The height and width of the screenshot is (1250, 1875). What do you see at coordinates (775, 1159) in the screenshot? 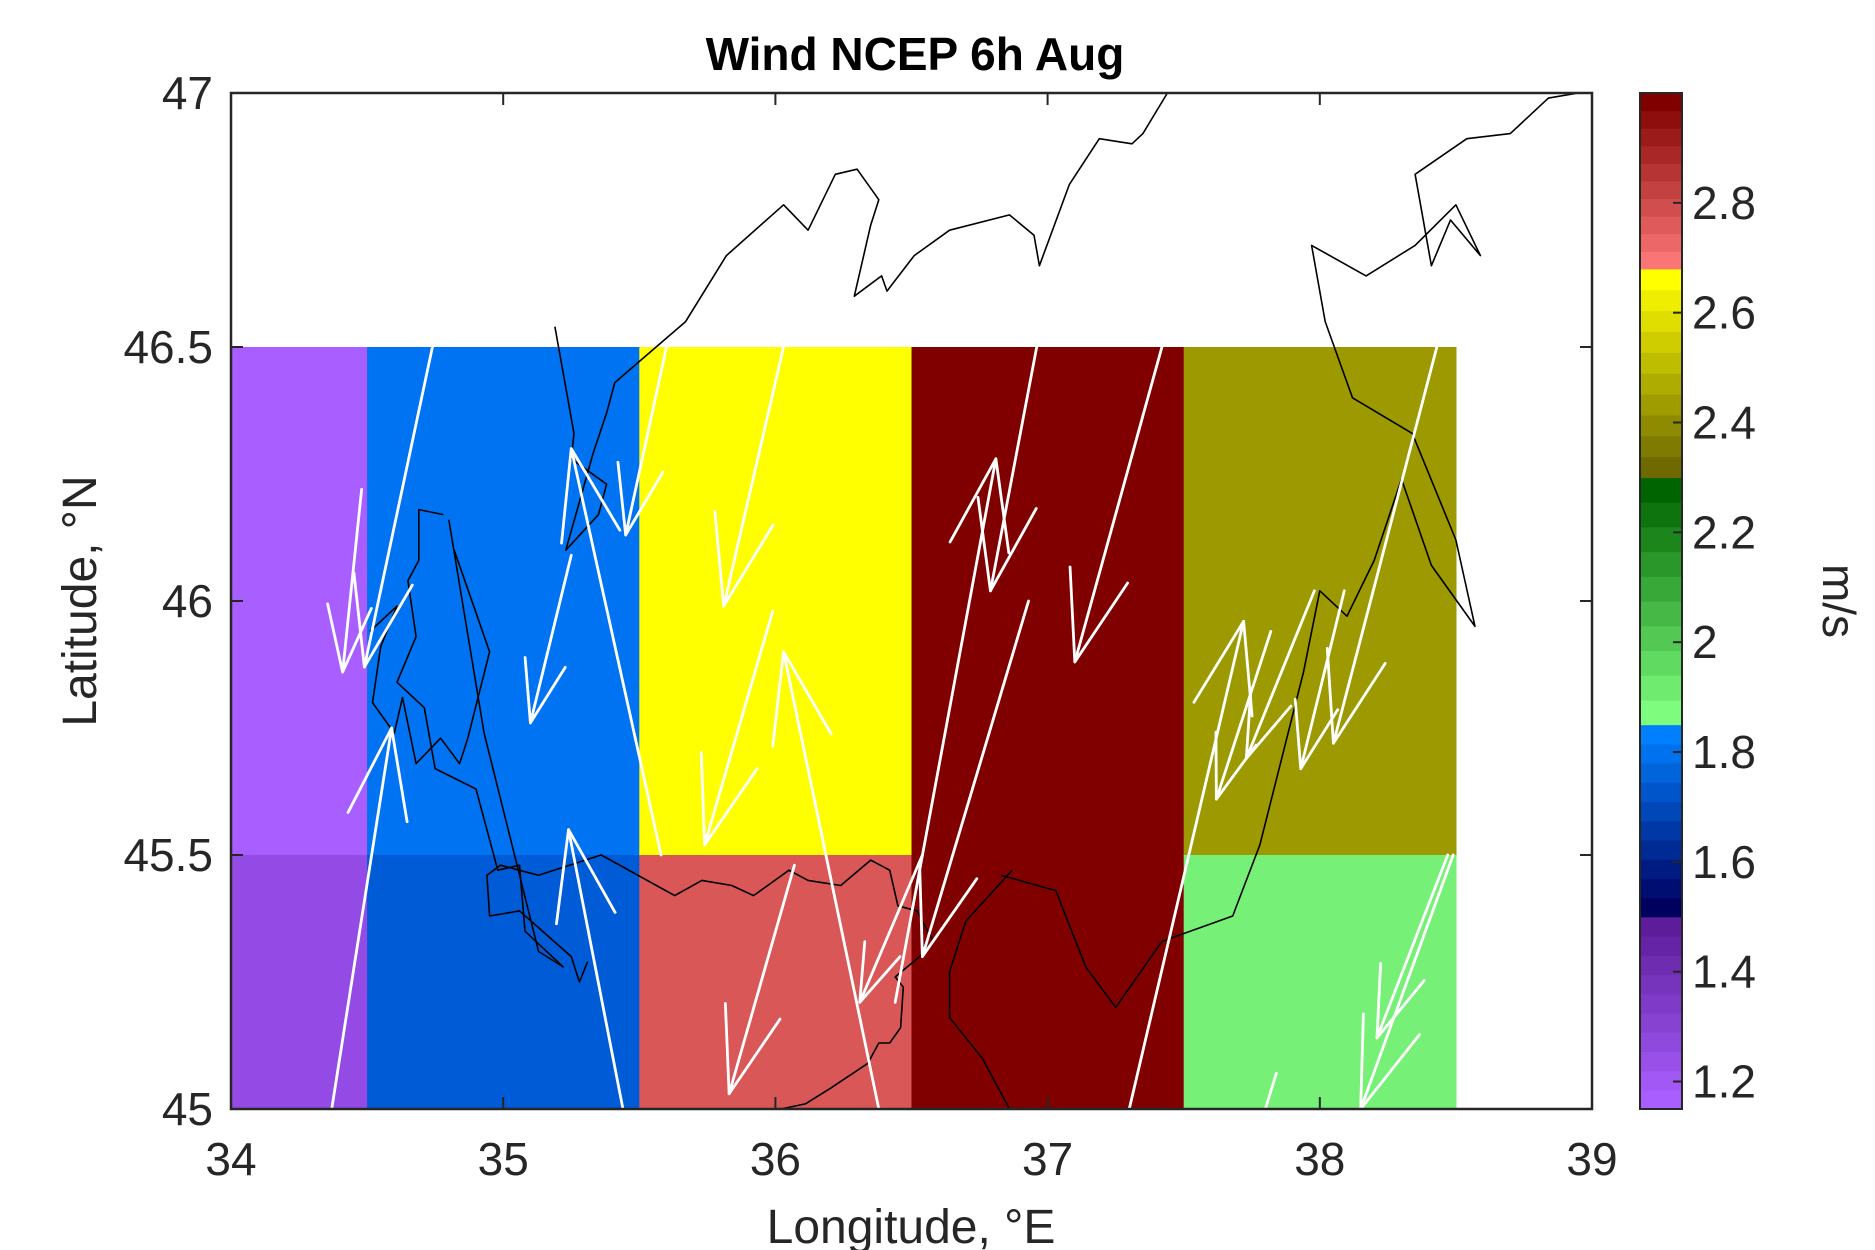
I see `x-tick-label-36: 36` at bounding box center [775, 1159].